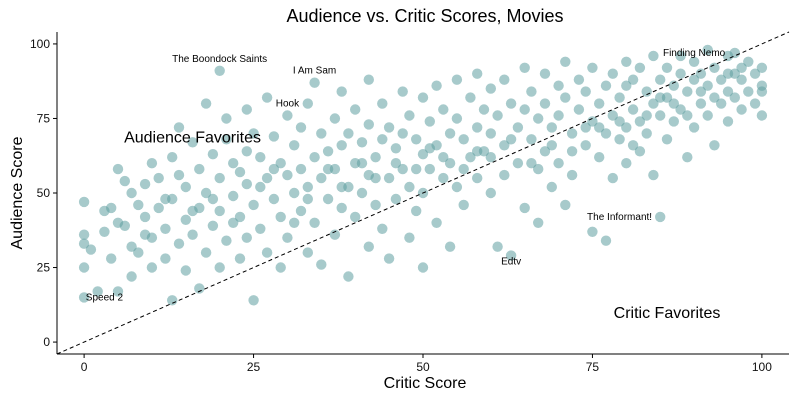 The height and width of the screenshot is (400, 800). I want to click on x-tick-label: 0, so click(84, 367).